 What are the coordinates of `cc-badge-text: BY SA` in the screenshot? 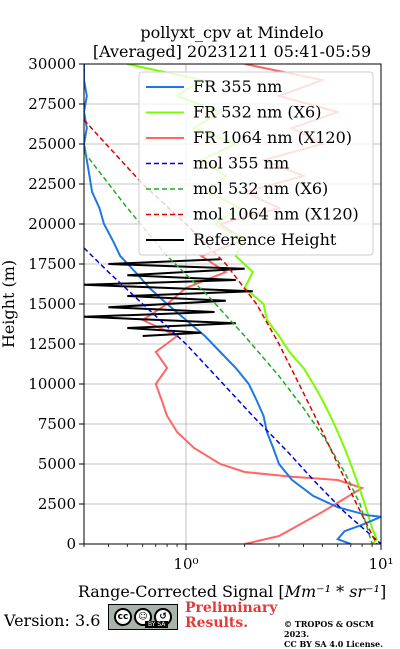 It's located at (157, 624).